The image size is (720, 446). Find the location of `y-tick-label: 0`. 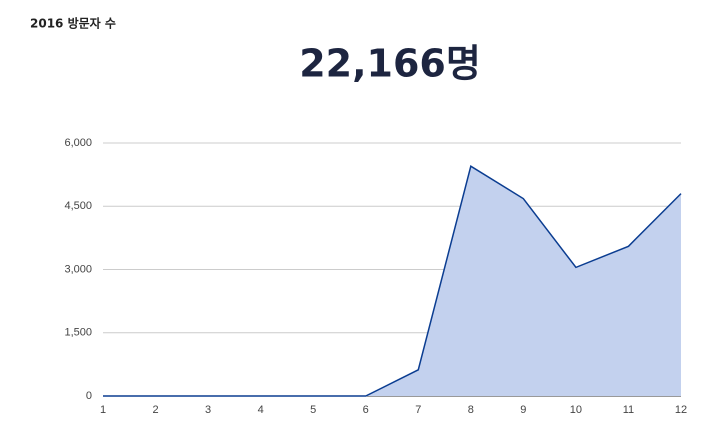

y-tick-label: 0 is located at coordinates (89, 396).